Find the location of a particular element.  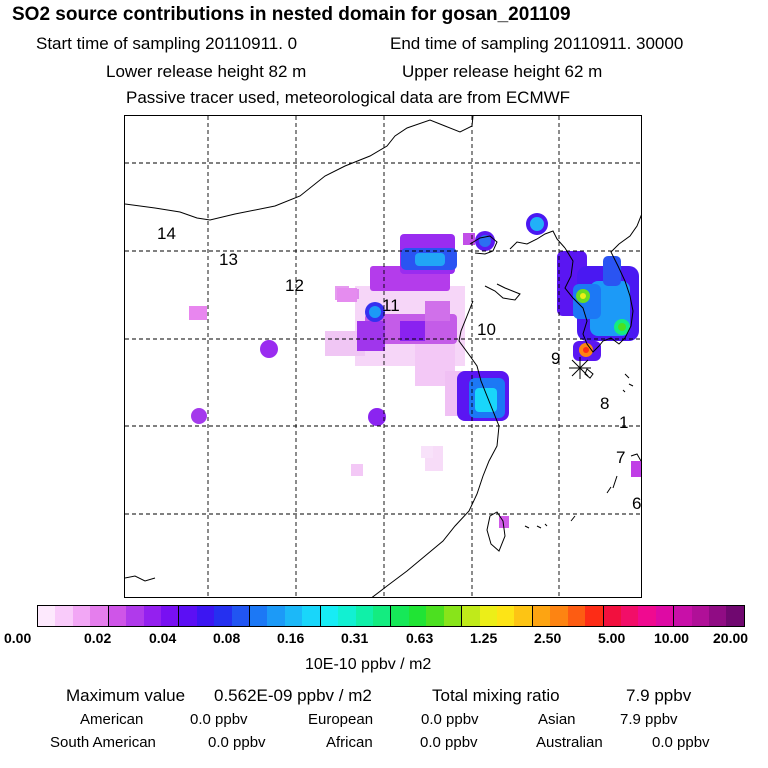

region-label-6: 6 is located at coordinates (637, 503).